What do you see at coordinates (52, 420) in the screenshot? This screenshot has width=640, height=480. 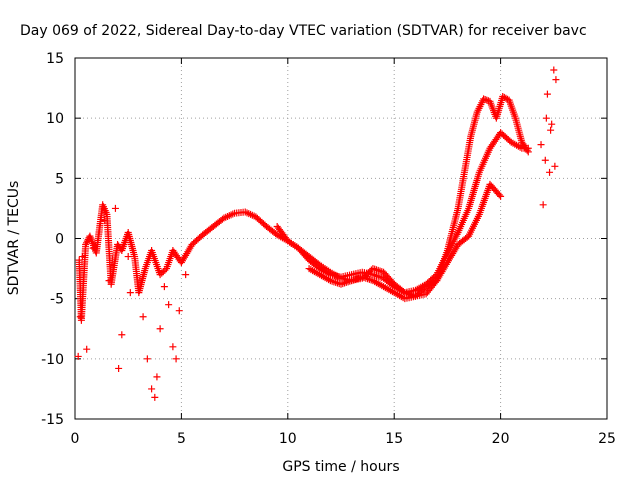 I see `y-tick-label: -15` at bounding box center [52, 420].